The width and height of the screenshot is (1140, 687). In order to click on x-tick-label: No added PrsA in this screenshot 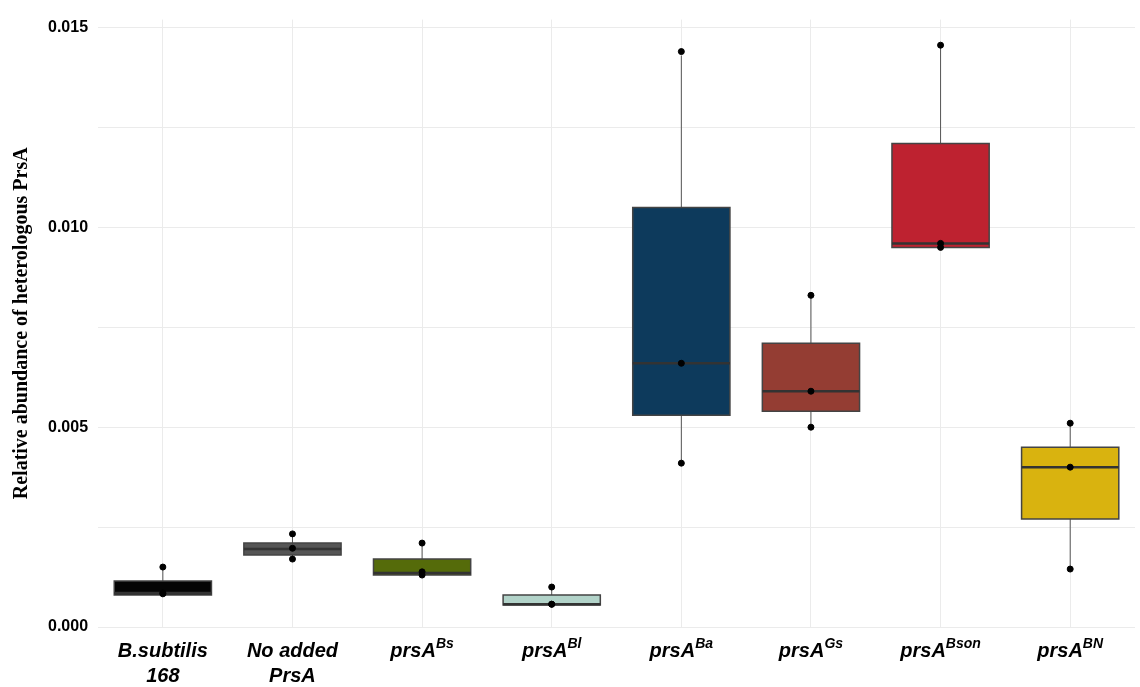, I will do `click(292, 662)`.